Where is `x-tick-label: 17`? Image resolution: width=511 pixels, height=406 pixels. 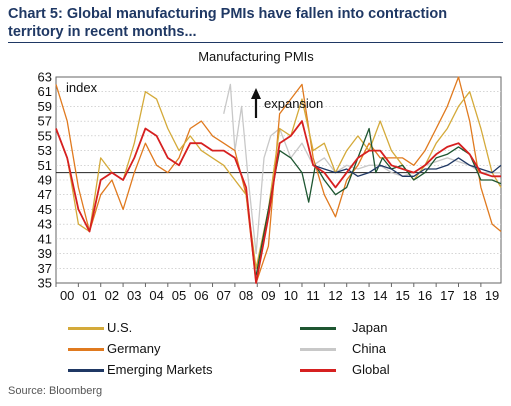 x-tick-label: 17 is located at coordinates (447, 295).